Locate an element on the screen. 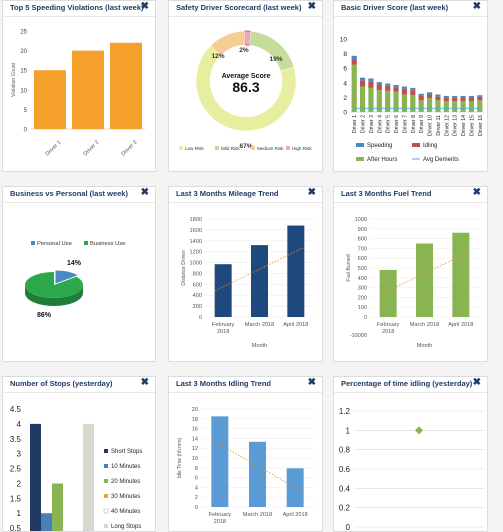 The height and width of the screenshot is (532, 503). card-title: Safety Driver Scorecard (last week) is located at coordinates (239, 7).